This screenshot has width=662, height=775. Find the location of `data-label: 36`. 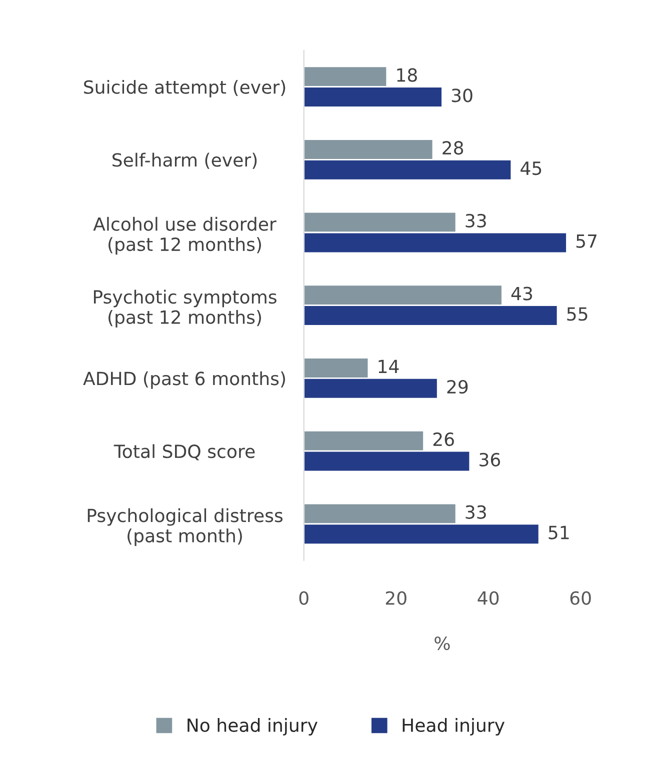

data-label: 36 is located at coordinates (490, 459).